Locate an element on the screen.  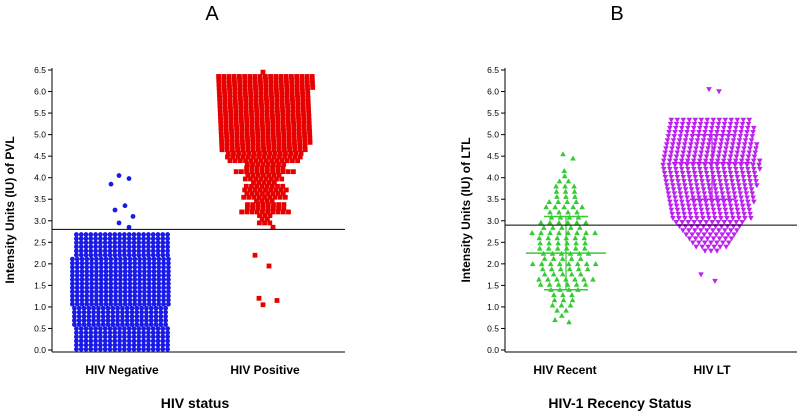
y-tick-label: 4.0 is located at coordinates (493, 178).